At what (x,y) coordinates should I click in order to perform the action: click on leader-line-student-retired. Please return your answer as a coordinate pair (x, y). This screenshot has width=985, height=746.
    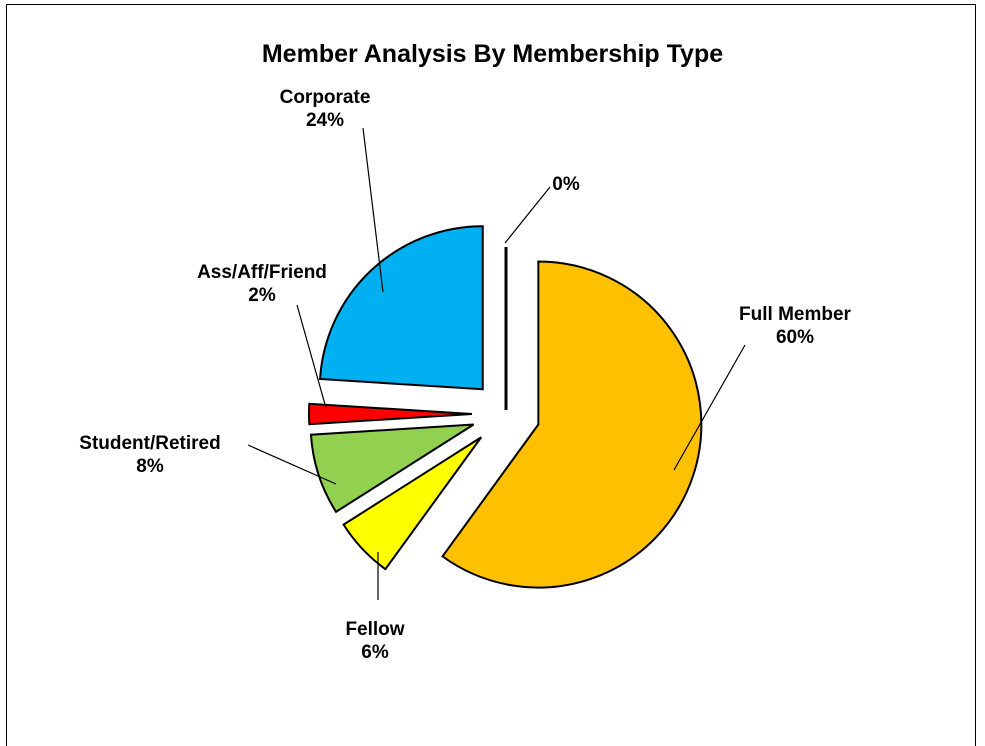
    Looking at the image, I should click on (292, 464).